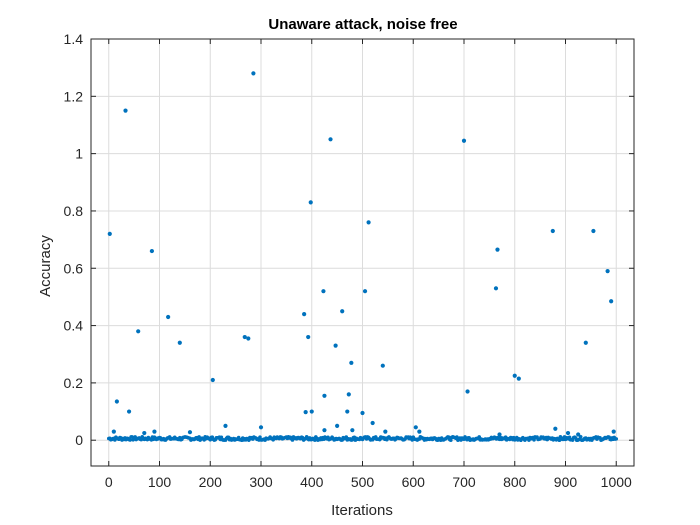 This screenshot has height=525, width=700. What do you see at coordinates (515, 482) in the screenshot?
I see `x-tick-label: 800` at bounding box center [515, 482].